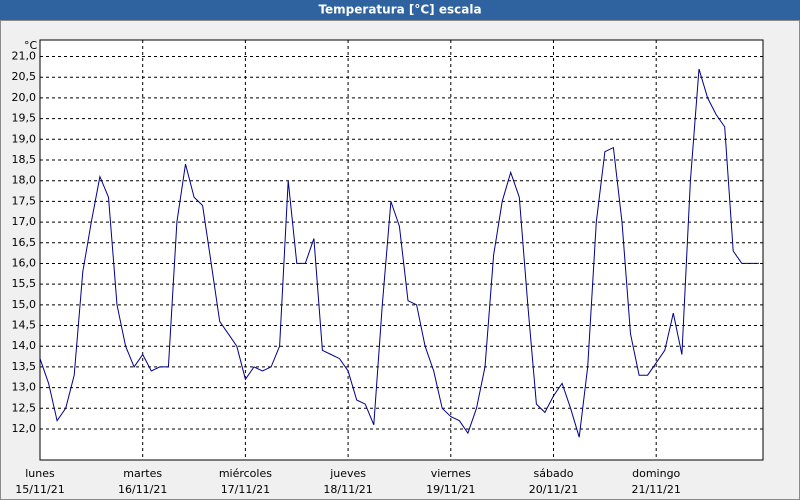 This screenshot has width=800, height=500. Describe the element at coordinates (24, 118) in the screenshot. I see `y-tick-label: 19,5` at that location.